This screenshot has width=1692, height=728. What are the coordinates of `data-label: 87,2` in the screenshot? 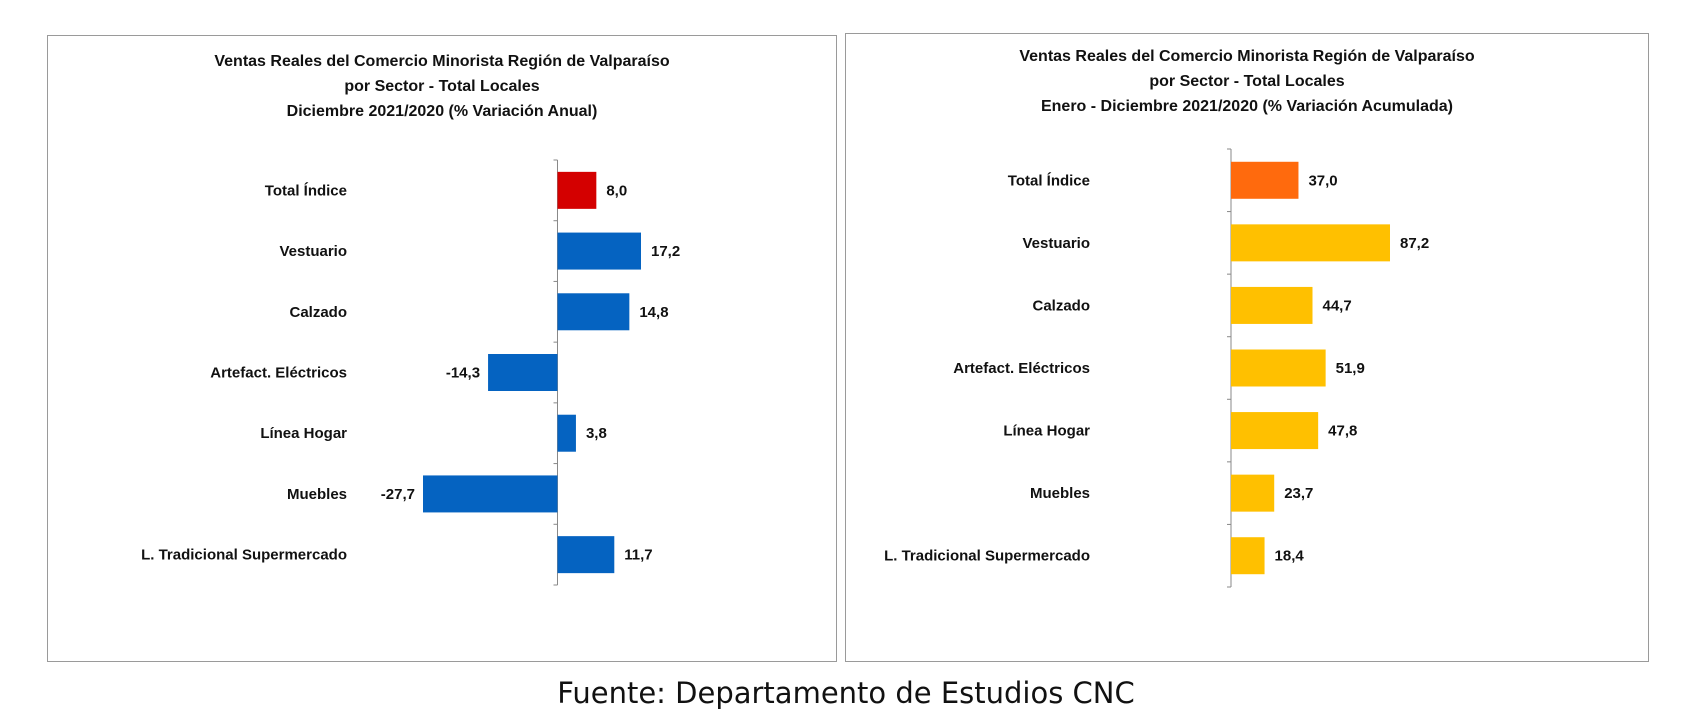 It's located at (1414, 243).